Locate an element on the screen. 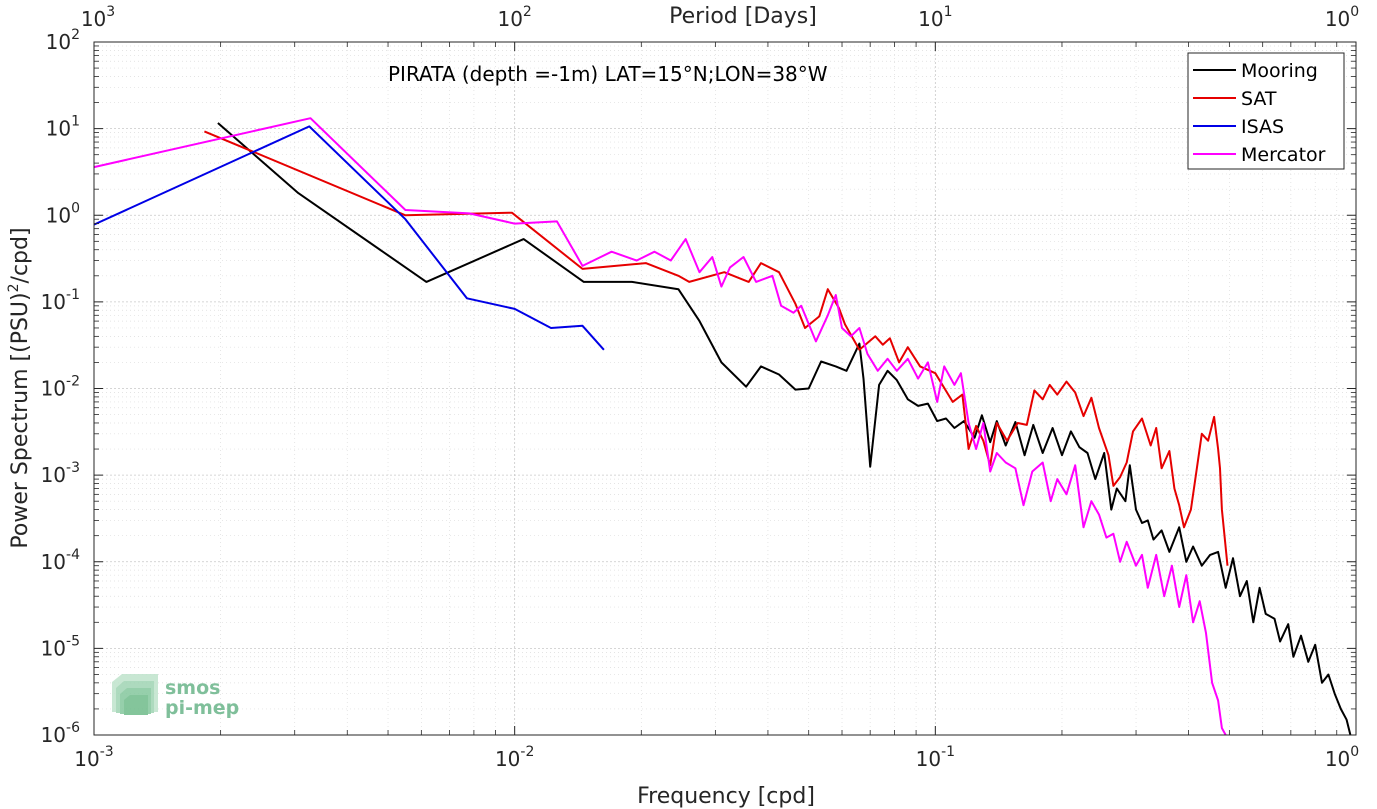 This screenshot has height=809, width=1377. y-tick-label-exponent: 0 is located at coordinates (75, 208).